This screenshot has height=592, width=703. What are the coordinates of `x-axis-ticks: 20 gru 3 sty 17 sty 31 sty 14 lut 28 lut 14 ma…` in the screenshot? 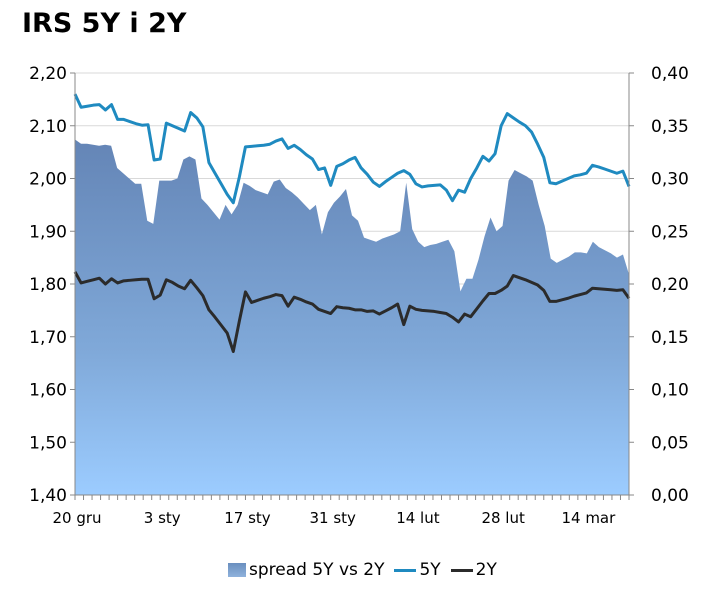 It's located at (341, 511).